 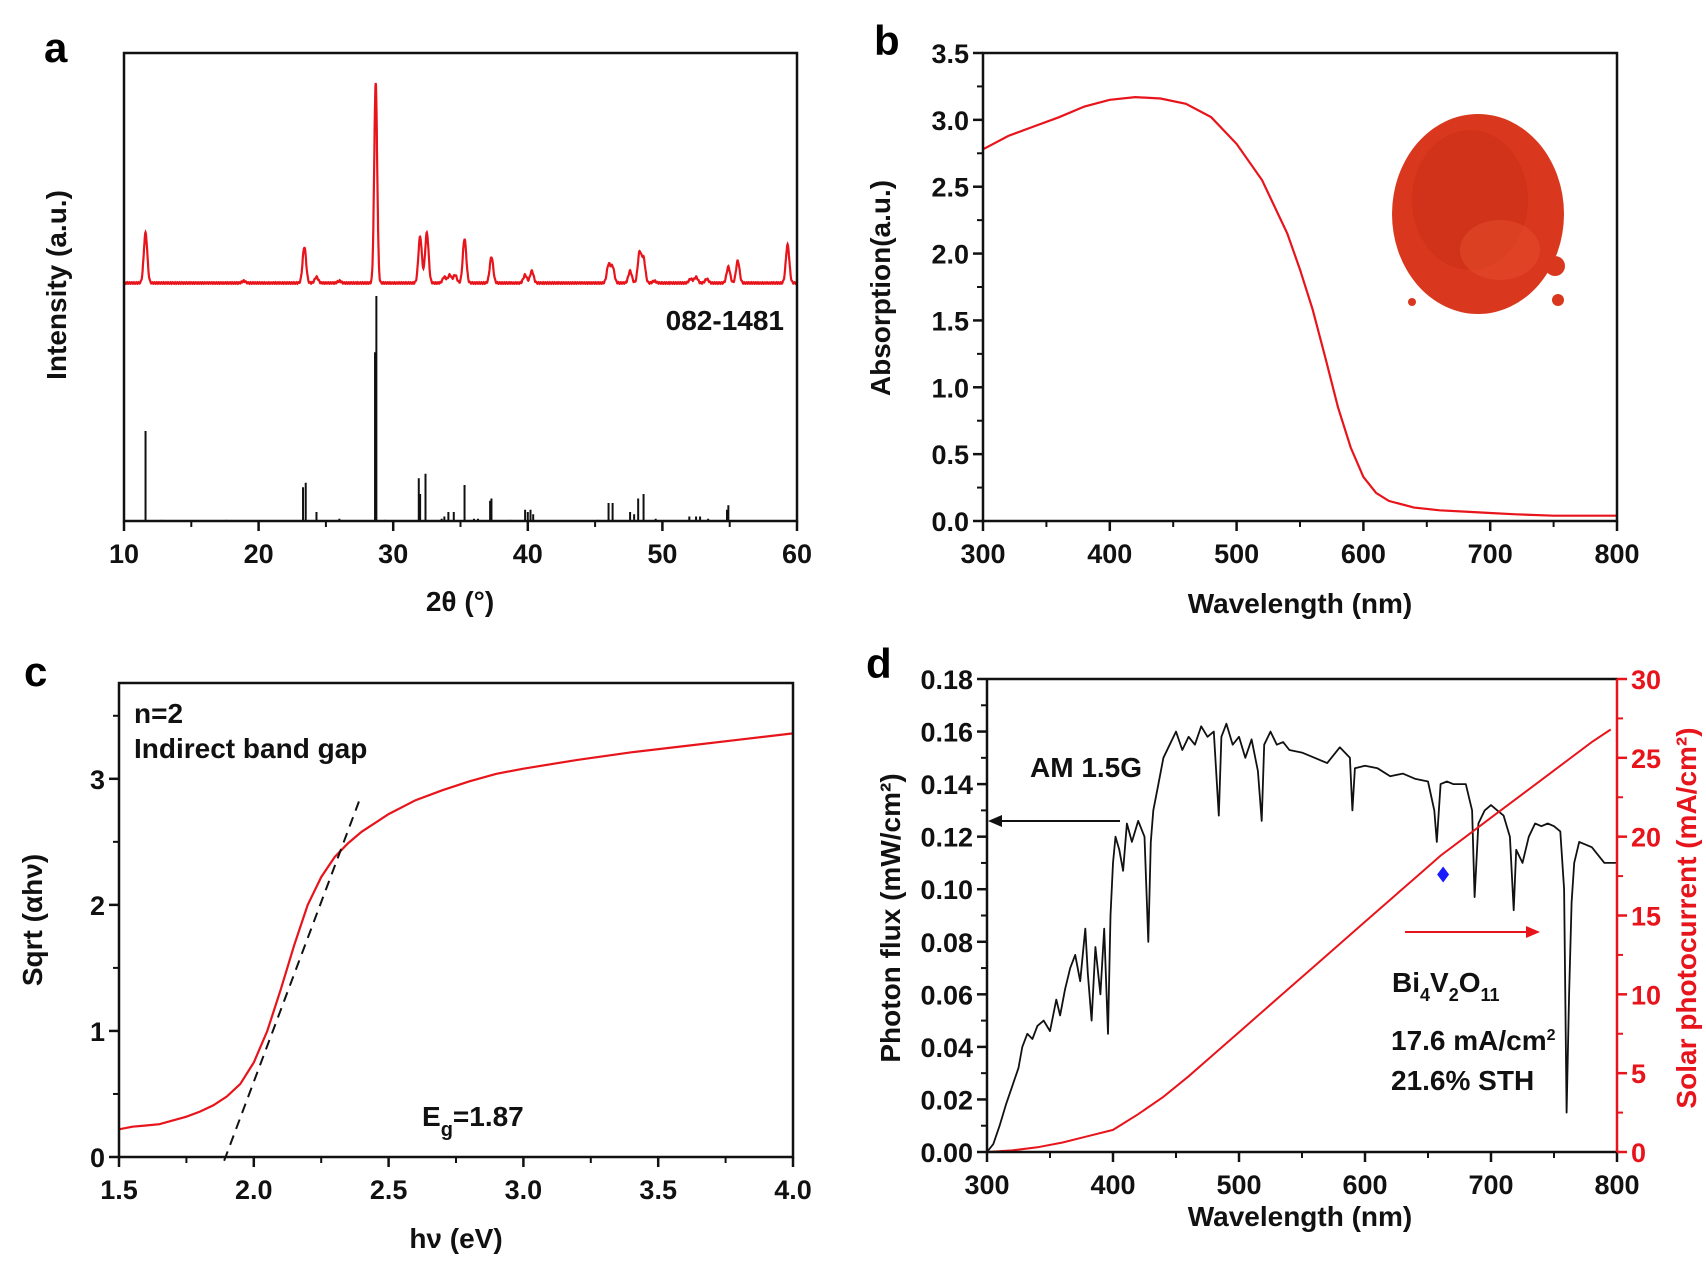 I want to click on linear-fit-dashed-line, so click(x=291, y=981).